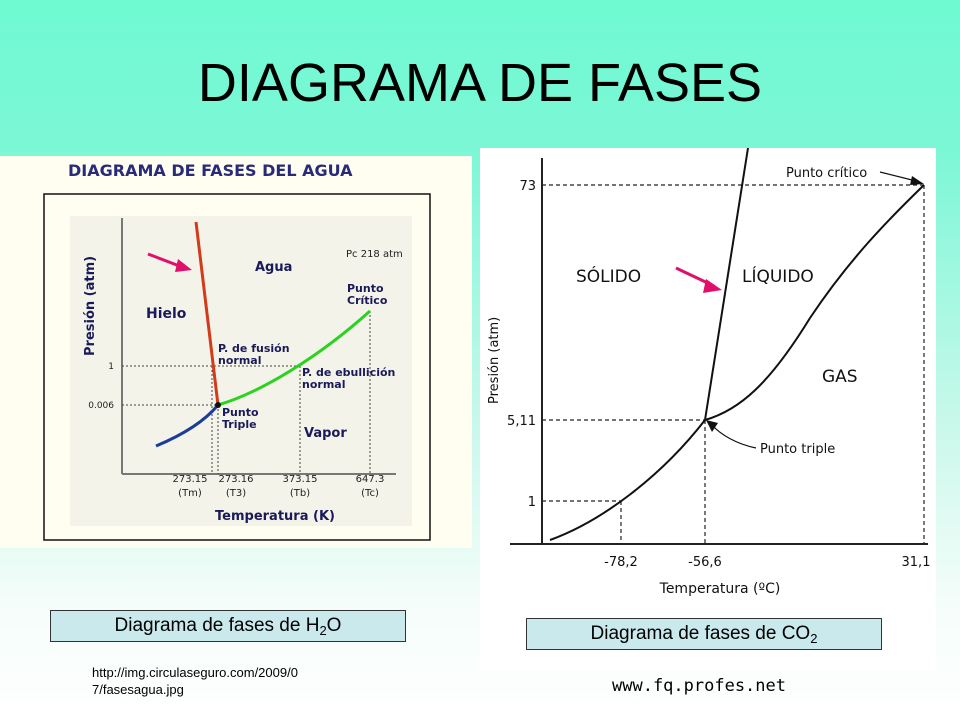 This screenshot has height=720, width=960. I want to click on co2-x-tick-566: -56,6, so click(705, 562).